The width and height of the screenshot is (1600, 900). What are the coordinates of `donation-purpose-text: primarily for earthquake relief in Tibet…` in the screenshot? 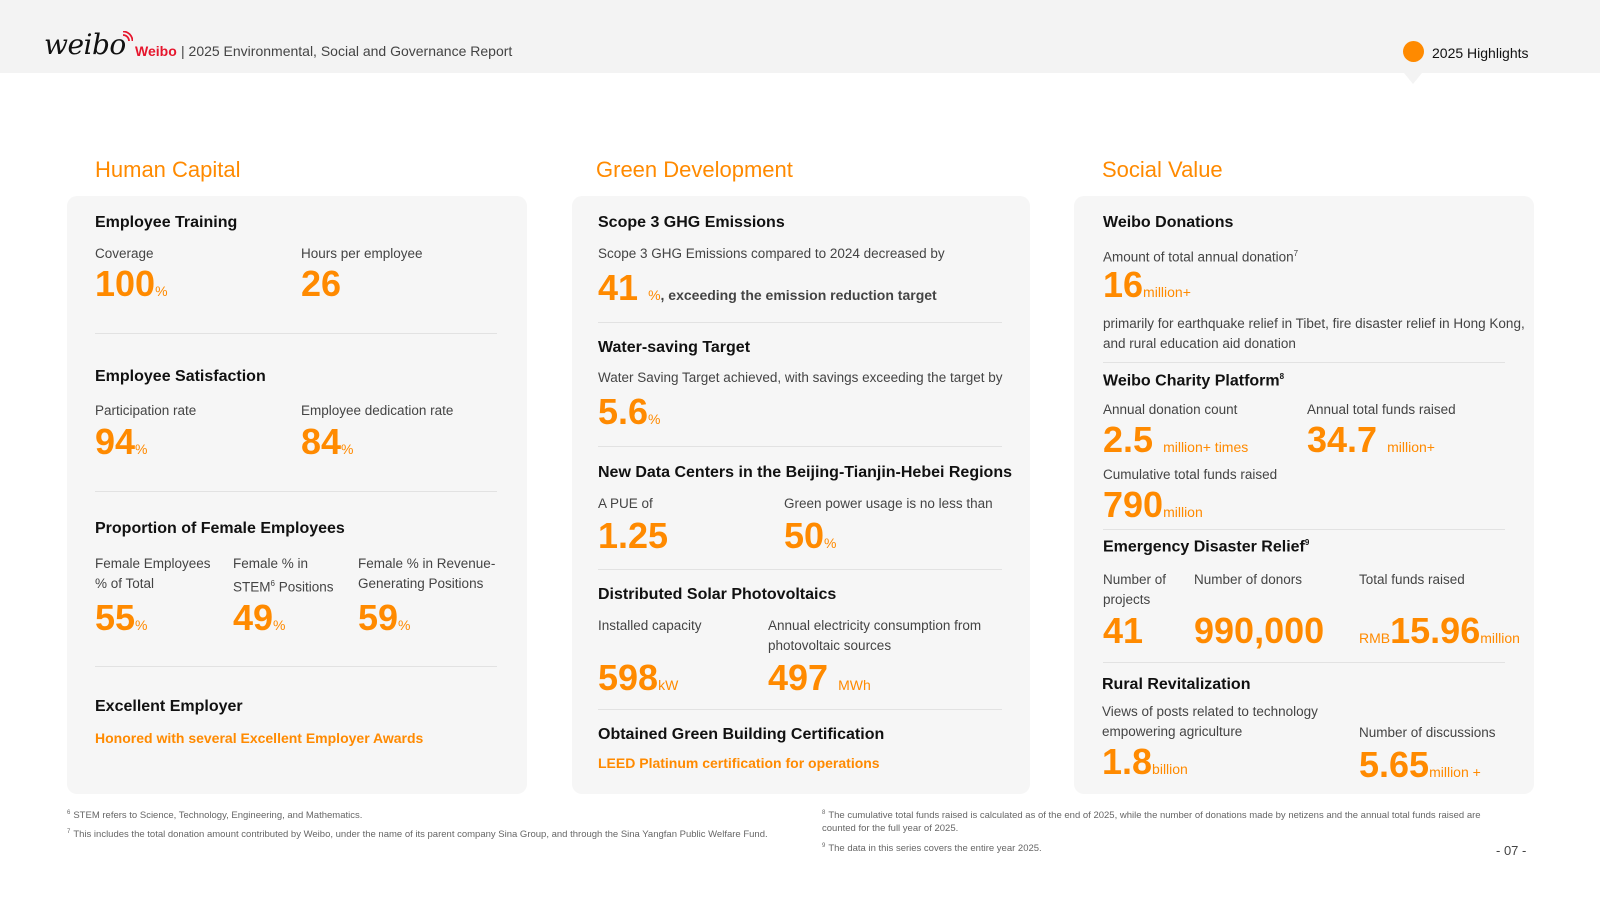 It's located at (1314, 333).